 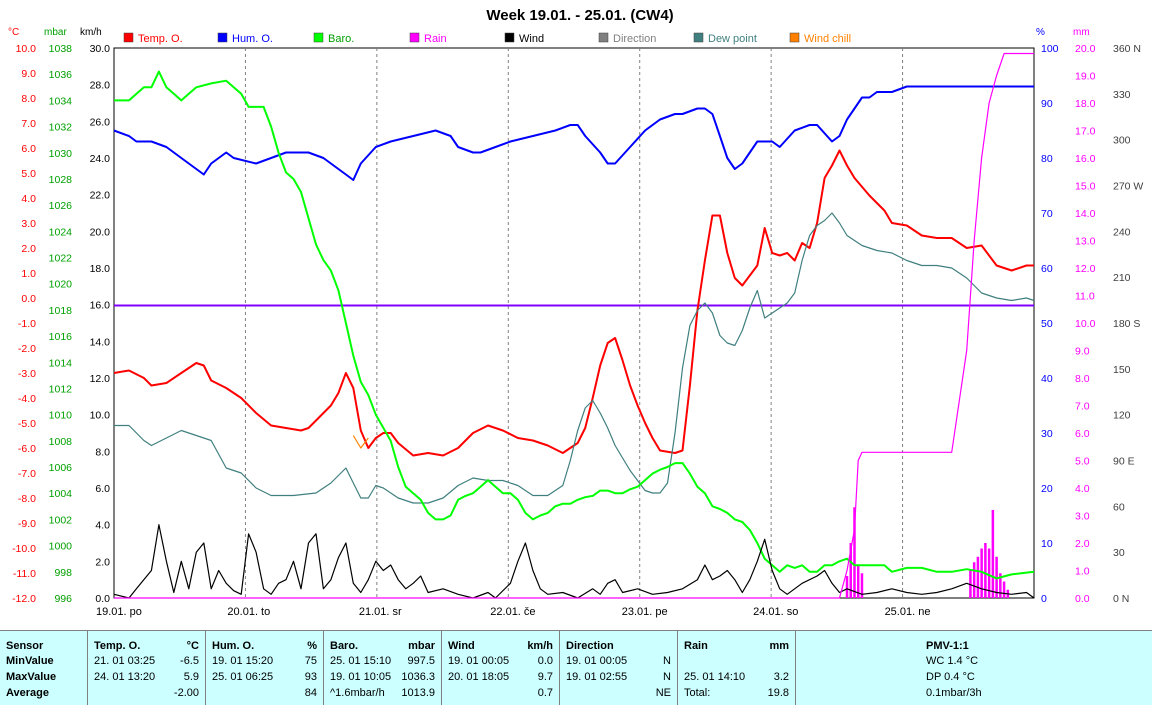 I want to click on rain-tick: 14.0, so click(x=1085, y=214).